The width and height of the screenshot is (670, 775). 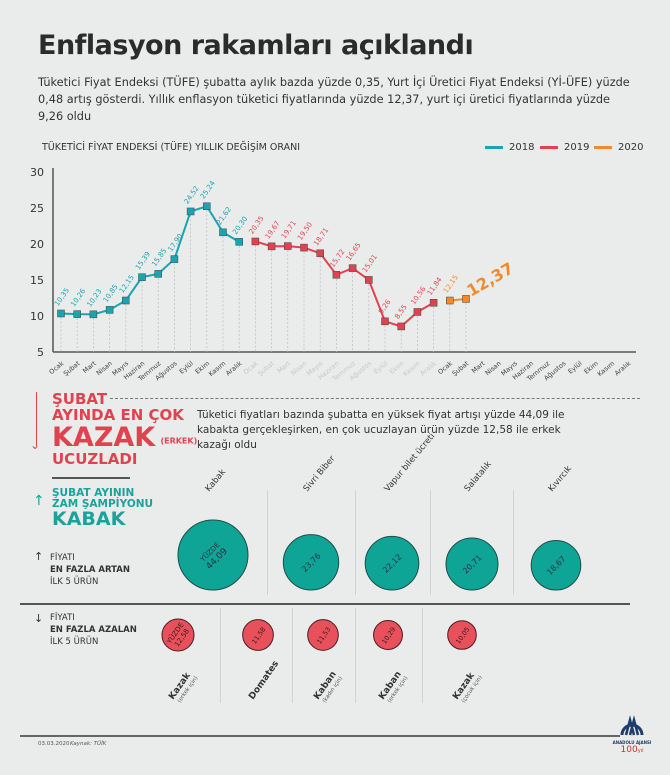 I want to click on divider, so click(x=91, y=478).